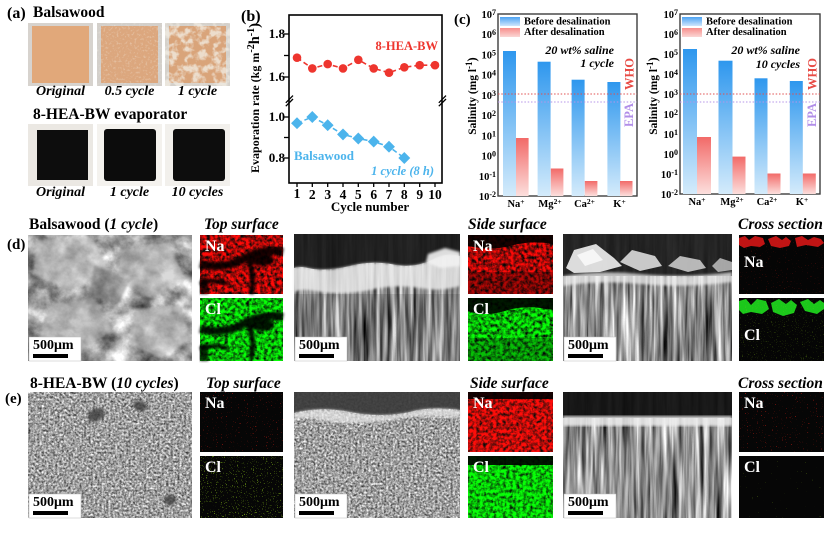 The width and height of the screenshot is (834, 536). What do you see at coordinates (324, 155) in the screenshot?
I see `svg-text: Balsawood` at bounding box center [324, 155].